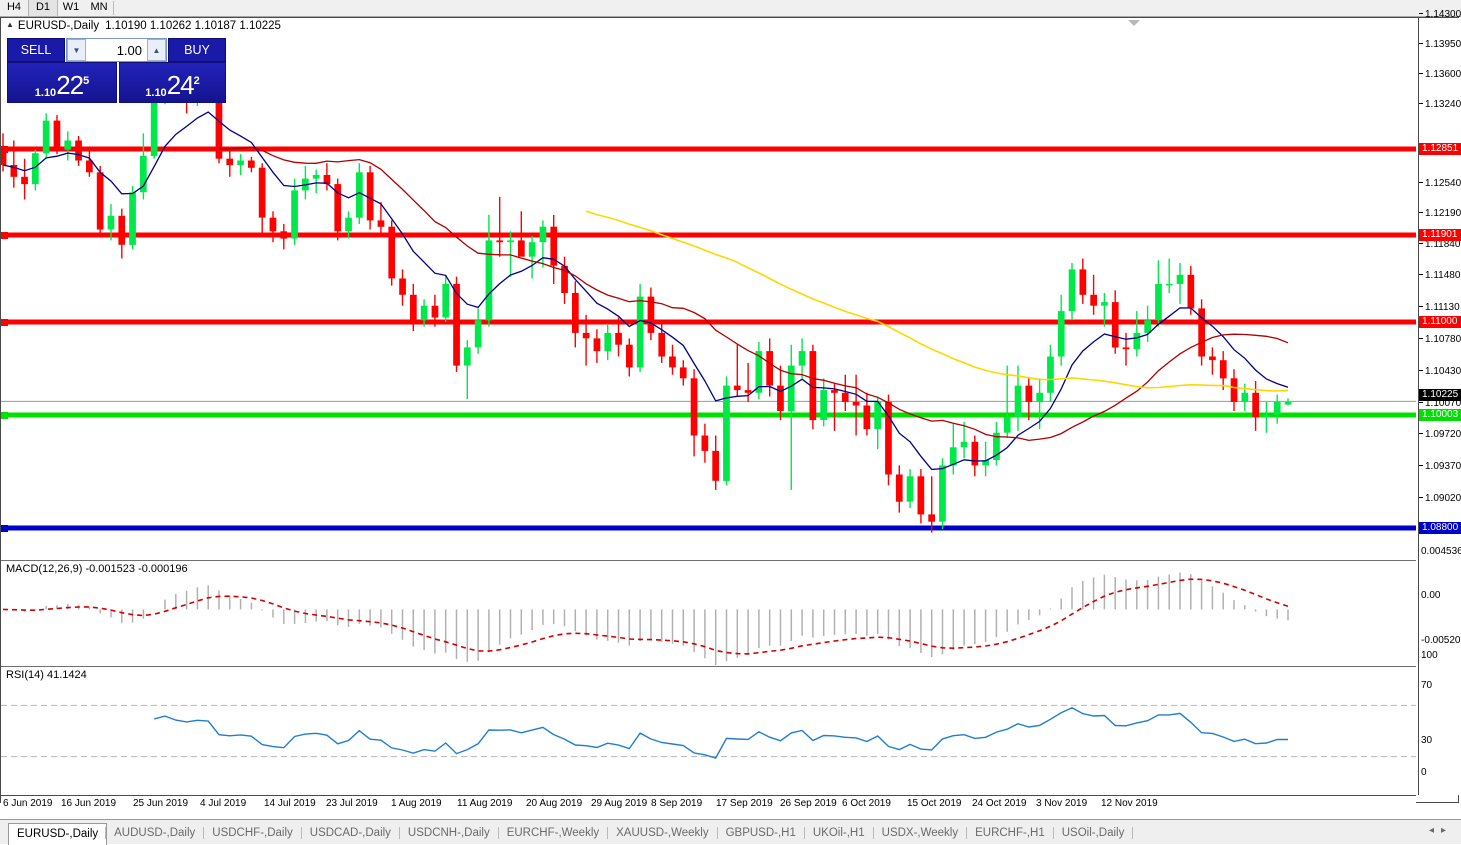 The height and width of the screenshot is (845, 1461). I want to click on rsi-tick-label: 30, so click(1427, 740).